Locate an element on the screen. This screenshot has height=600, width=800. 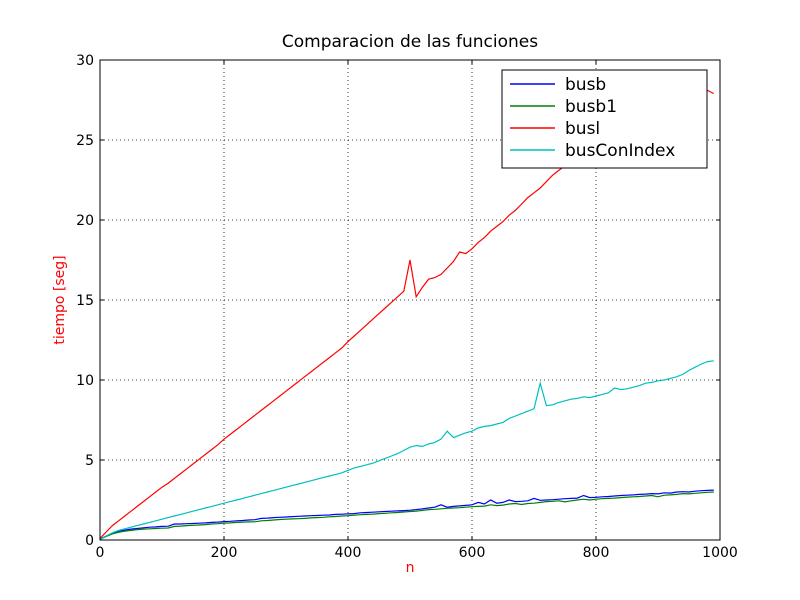
series-line-busb is located at coordinates (406, 514).